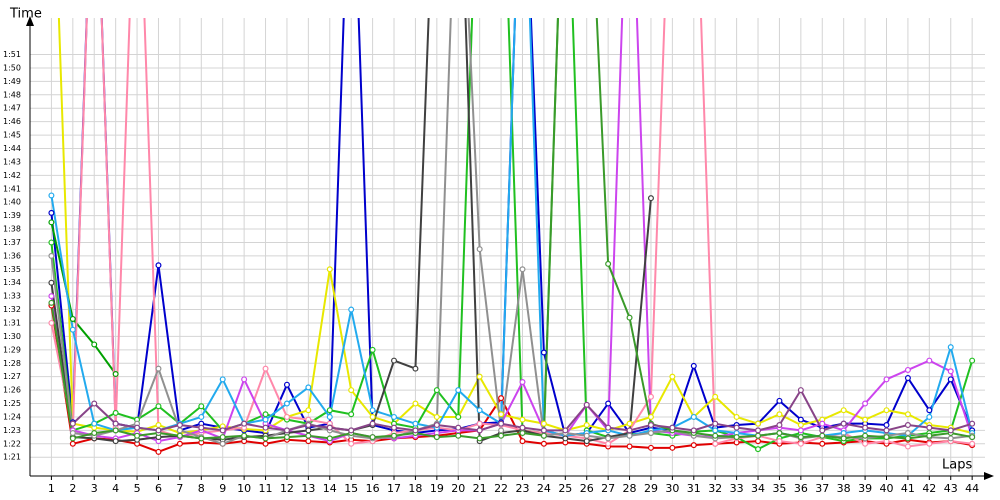  Describe the element at coordinates (522, 488) in the screenshot. I see `x-tick-label: 23` at that location.